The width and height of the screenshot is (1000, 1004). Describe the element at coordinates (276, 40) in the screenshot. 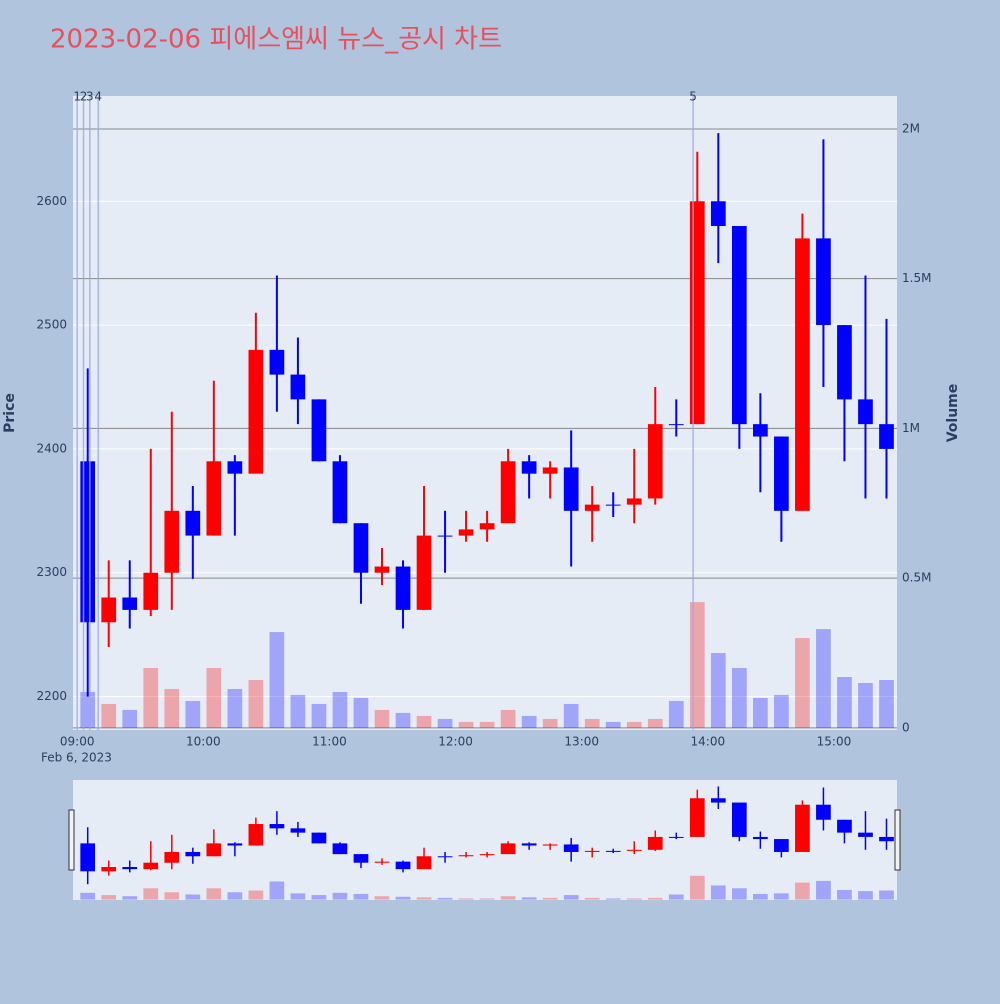

I see `chart-title: 2023-02-06 피에스엠씨 뉴스_공시 차트` at that location.